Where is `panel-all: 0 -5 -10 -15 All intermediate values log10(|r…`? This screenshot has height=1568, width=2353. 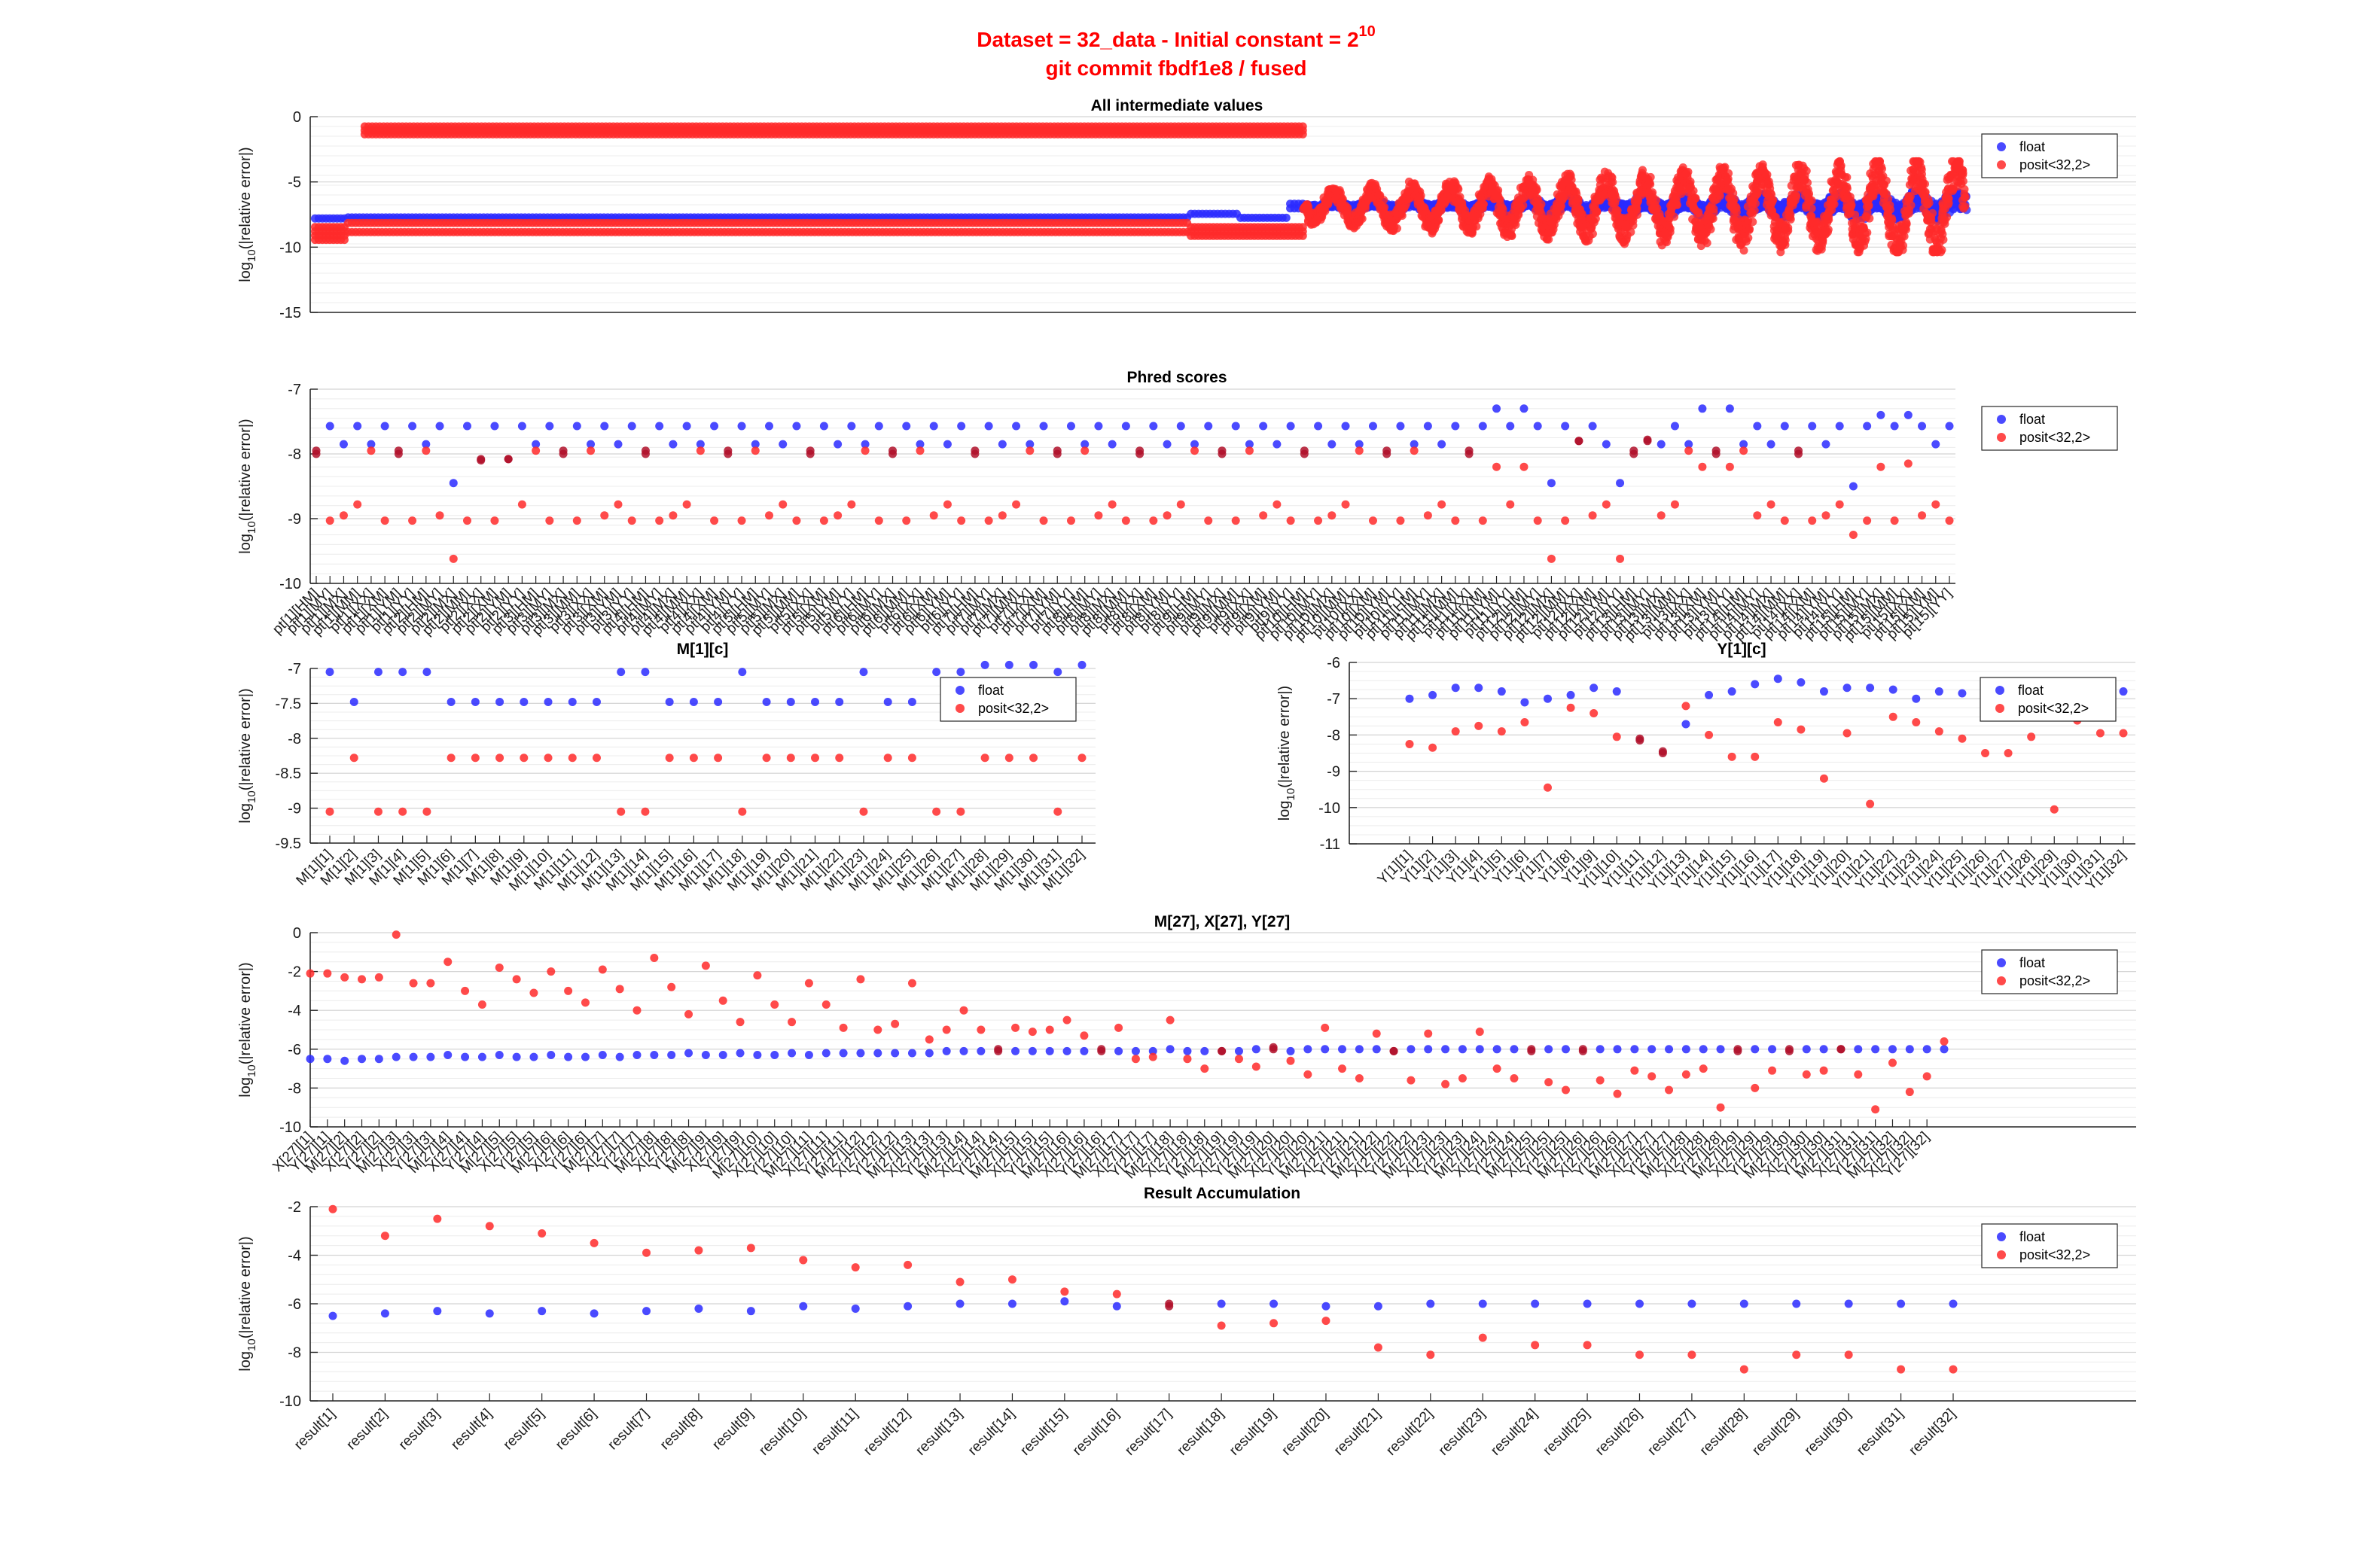
panel-all: 0 -5 -10 -15 All intermediate values log10(|r… is located at coordinates (1186, 209).